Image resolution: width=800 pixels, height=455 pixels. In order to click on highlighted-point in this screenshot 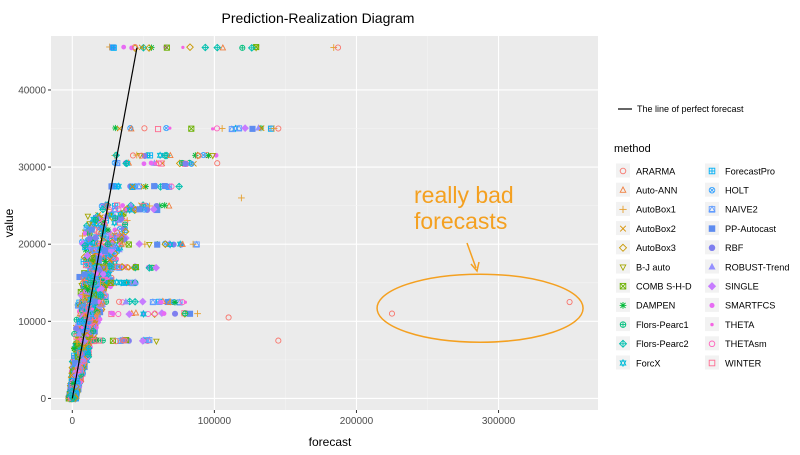, I will do `click(392, 313)`.